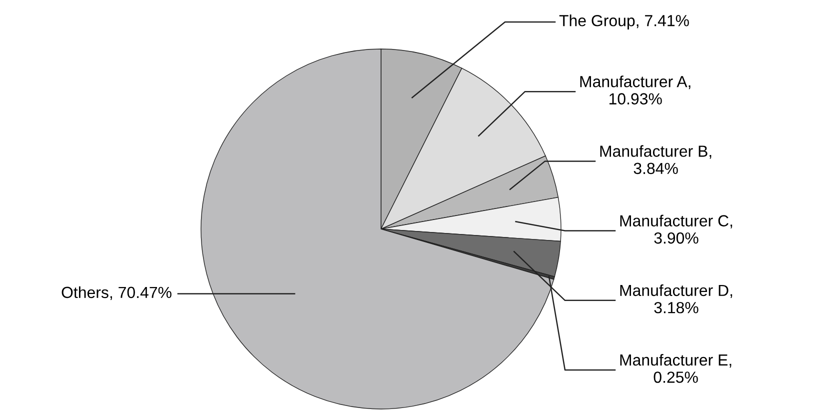 The height and width of the screenshot is (410, 834). Describe the element at coordinates (635, 90) in the screenshot. I see `slice-label: Manufacturer A, 10.93%` at that location.